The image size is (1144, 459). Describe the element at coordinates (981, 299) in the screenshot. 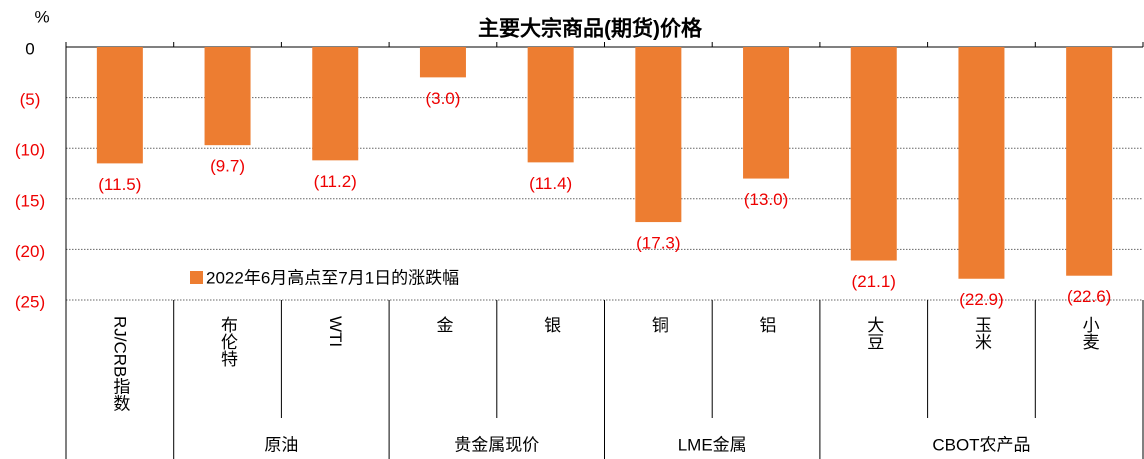

I see `value-label: (22.9)` at that location.